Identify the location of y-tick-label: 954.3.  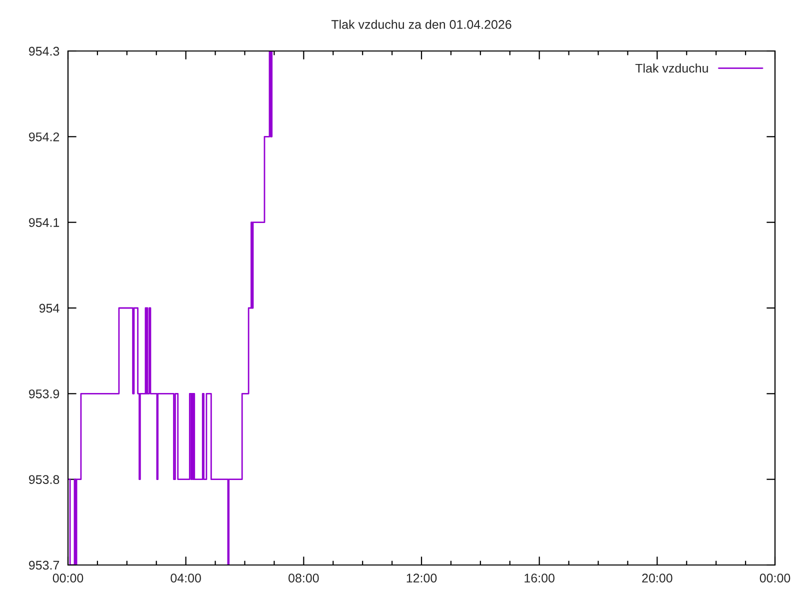
(44, 51).